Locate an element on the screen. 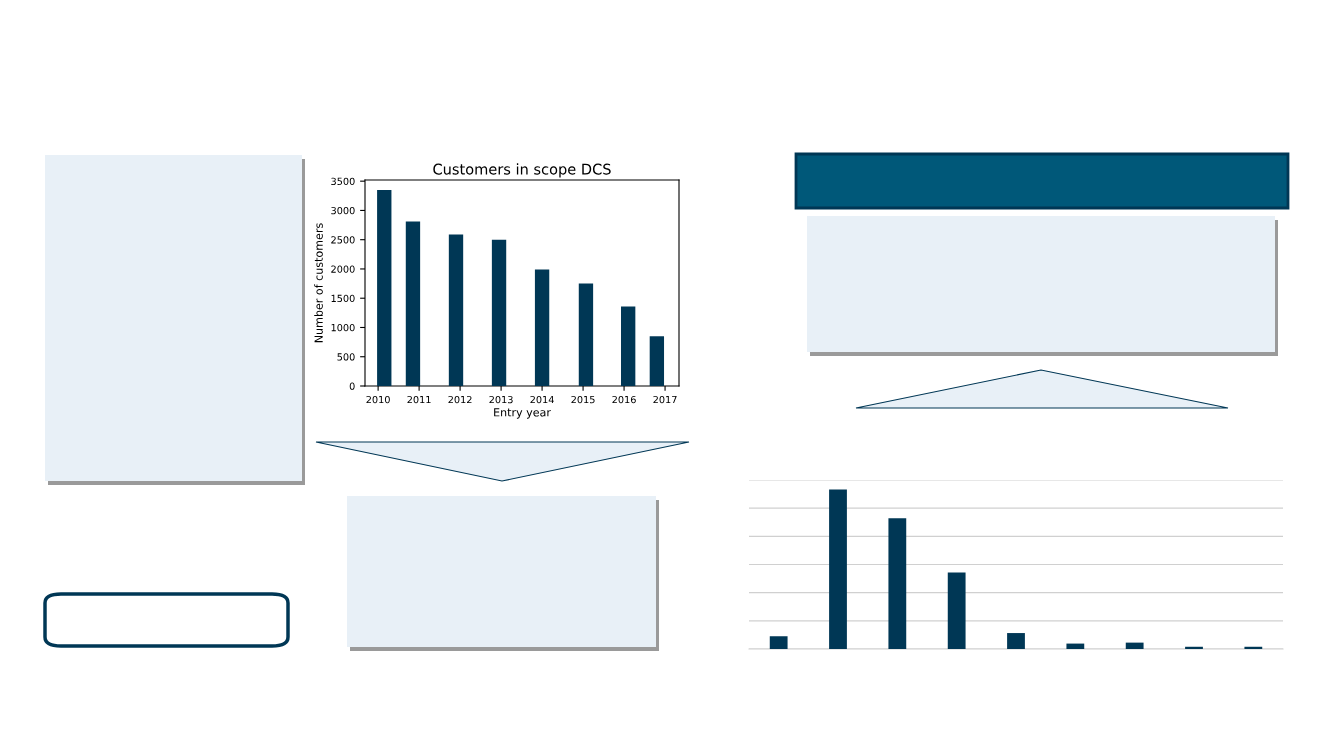 This screenshot has width=1333, height=750. x-tick-label: 2016 is located at coordinates (624, 399).